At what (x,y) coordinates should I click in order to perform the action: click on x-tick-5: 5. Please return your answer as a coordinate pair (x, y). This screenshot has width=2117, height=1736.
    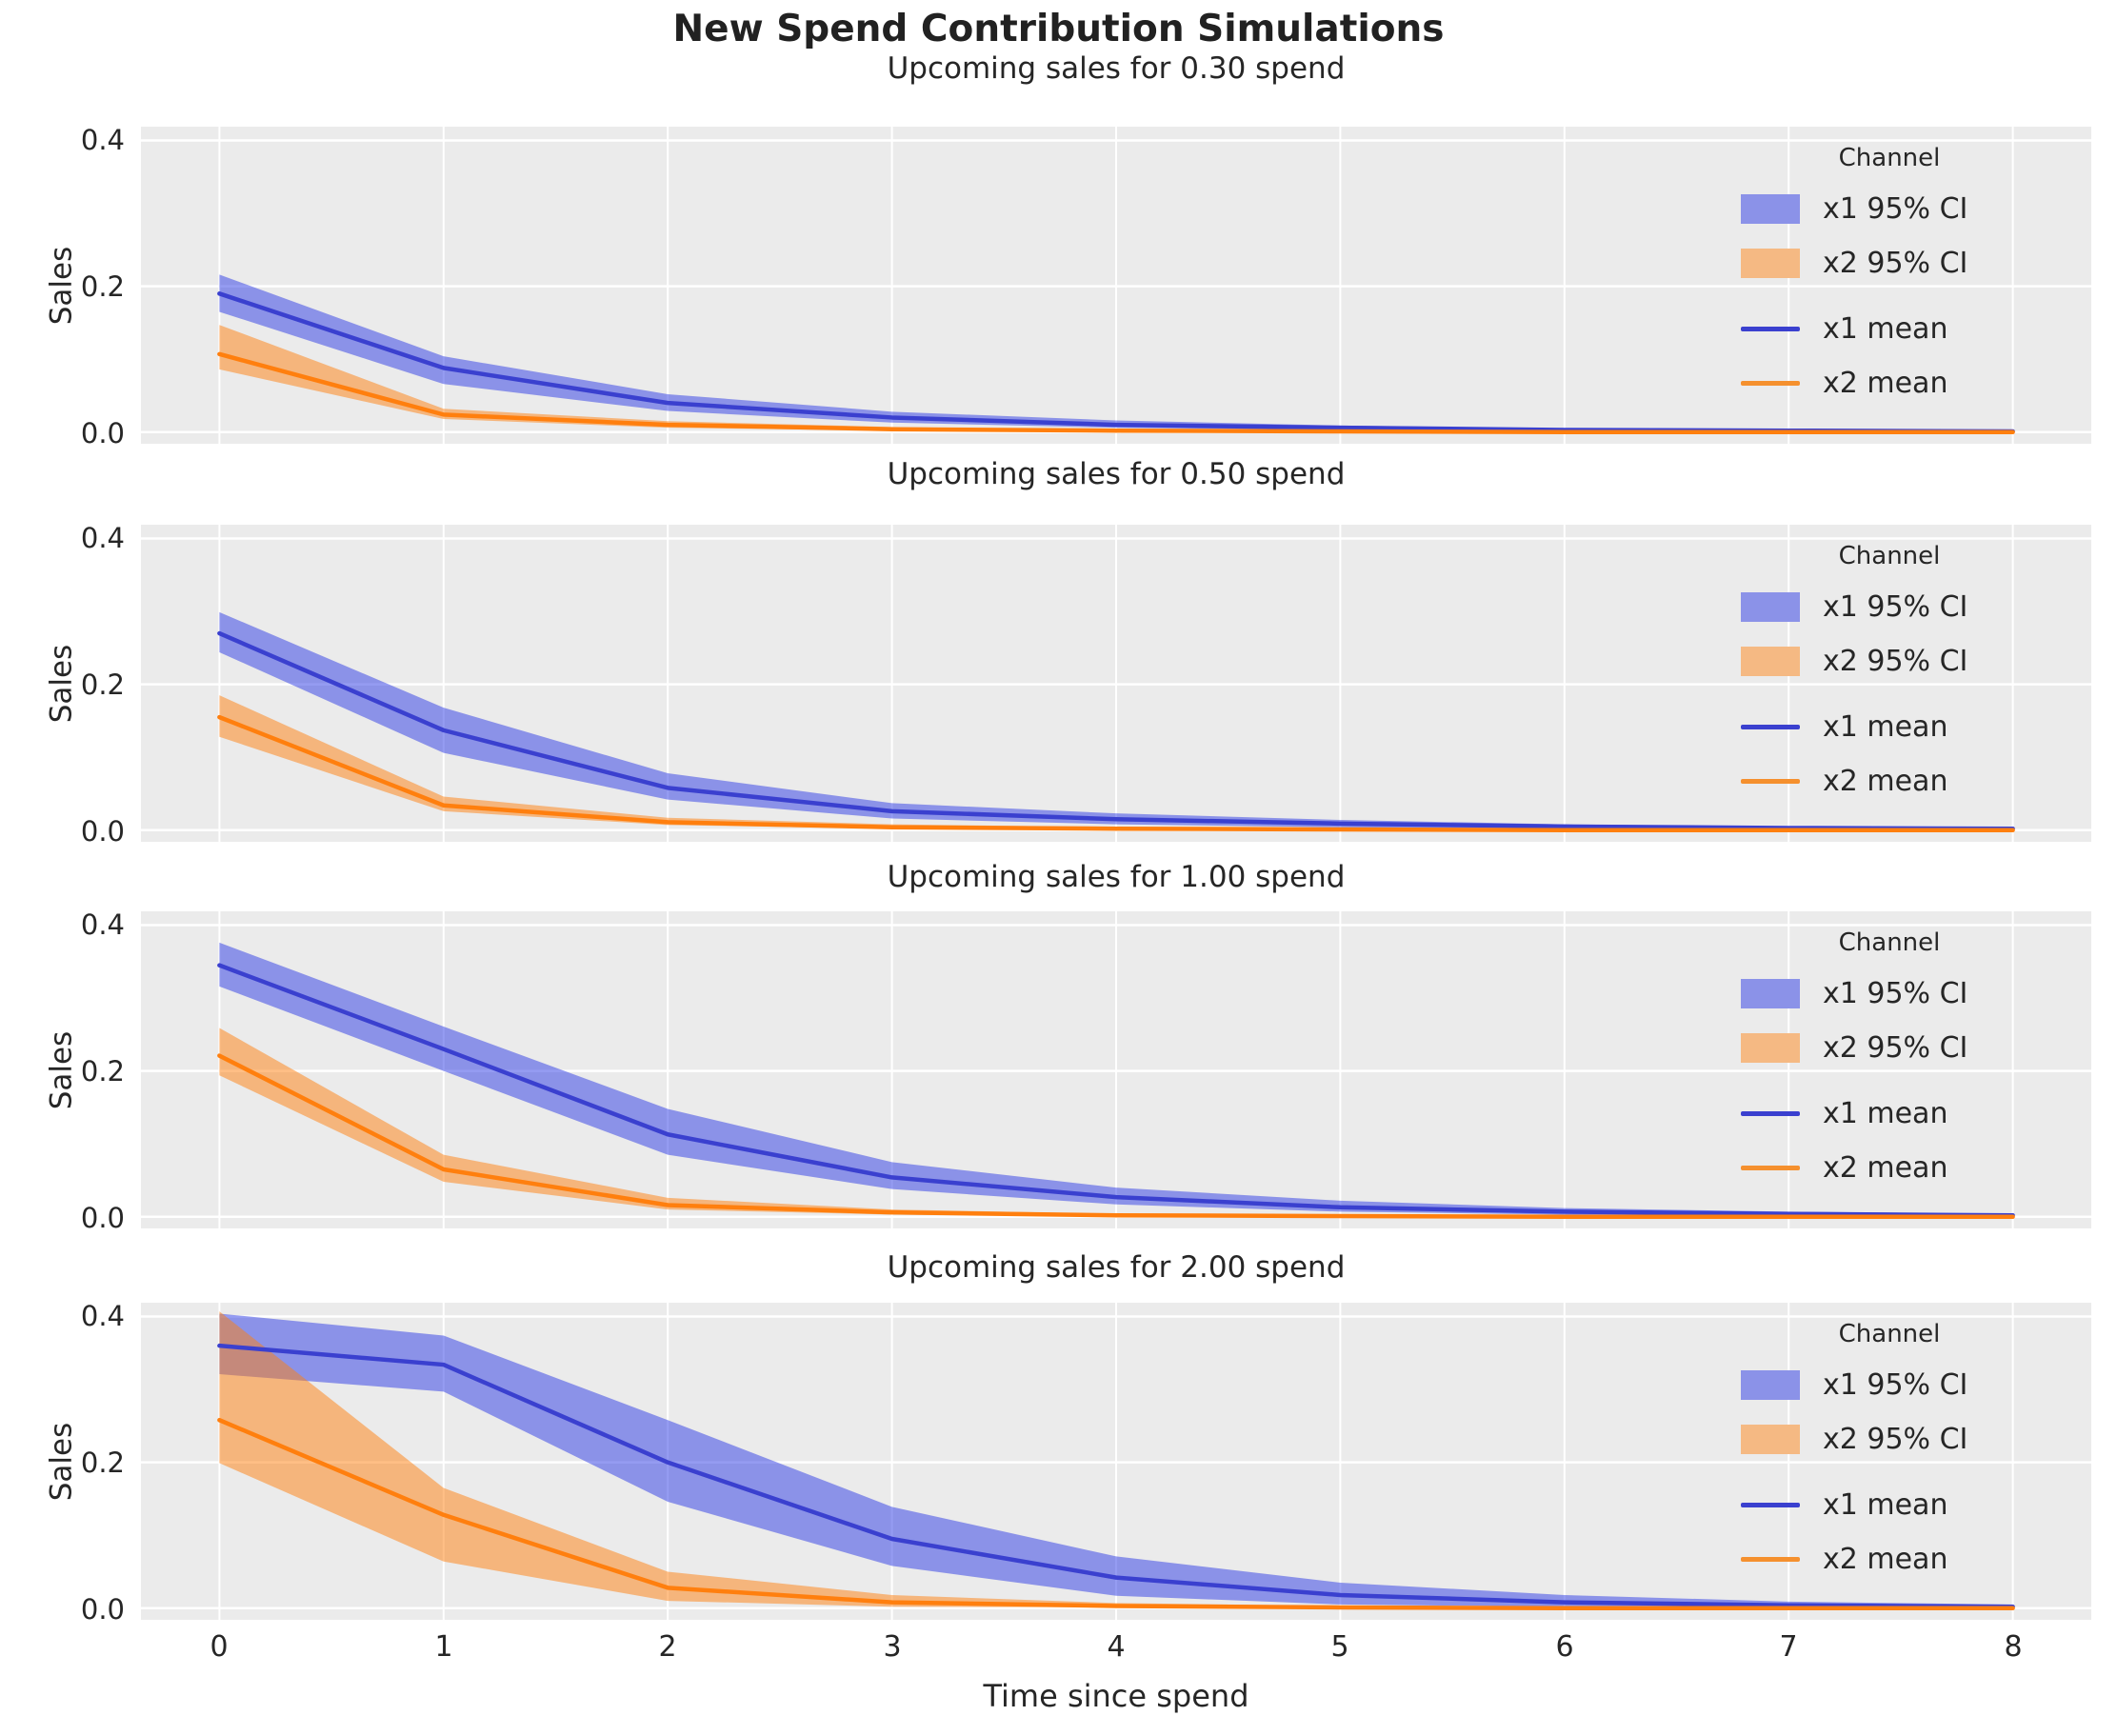
    Looking at the image, I should click on (1339, 1647).